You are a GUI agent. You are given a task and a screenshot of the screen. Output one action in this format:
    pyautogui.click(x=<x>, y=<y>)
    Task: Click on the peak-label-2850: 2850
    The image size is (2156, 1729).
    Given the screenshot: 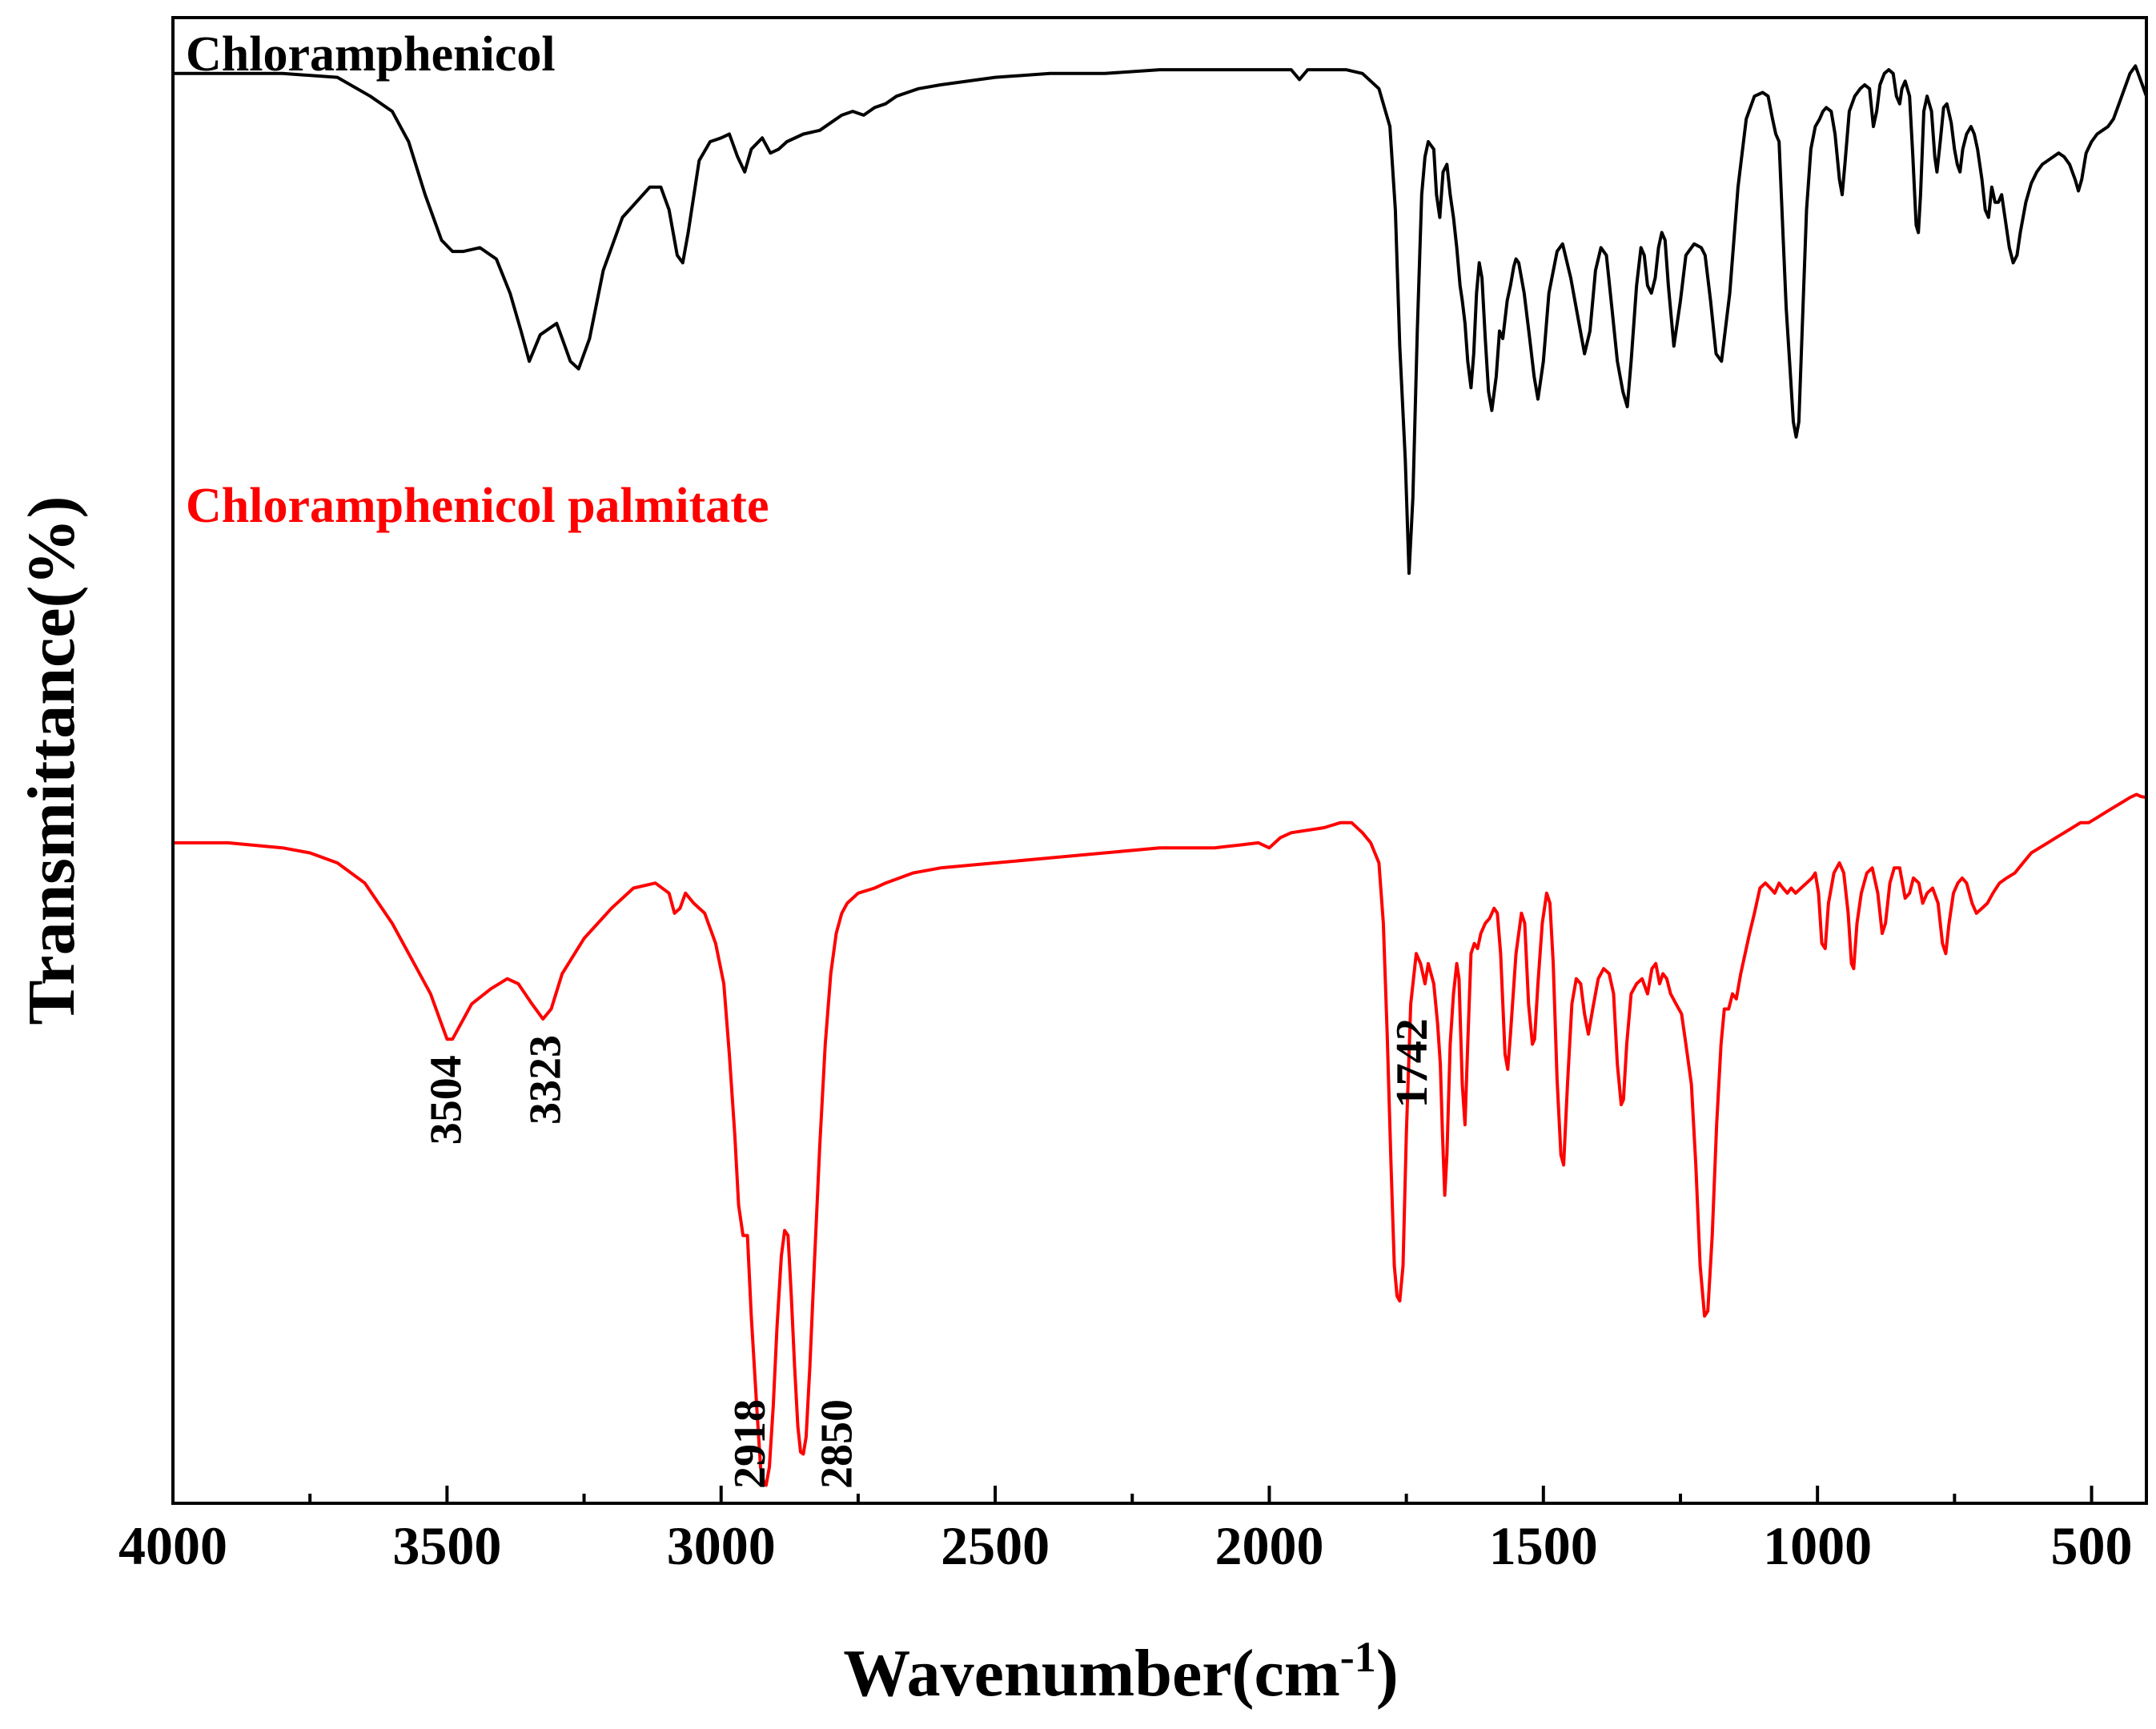 What is the action you would take?
    pyautogui.click(x=836, y=1444)
    